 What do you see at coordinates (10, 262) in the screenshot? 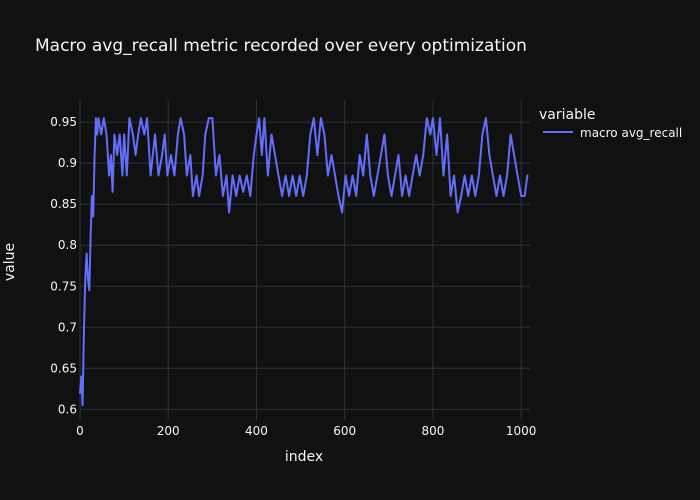
I see `y-axis-title: value` at bounding box center [10, 262].